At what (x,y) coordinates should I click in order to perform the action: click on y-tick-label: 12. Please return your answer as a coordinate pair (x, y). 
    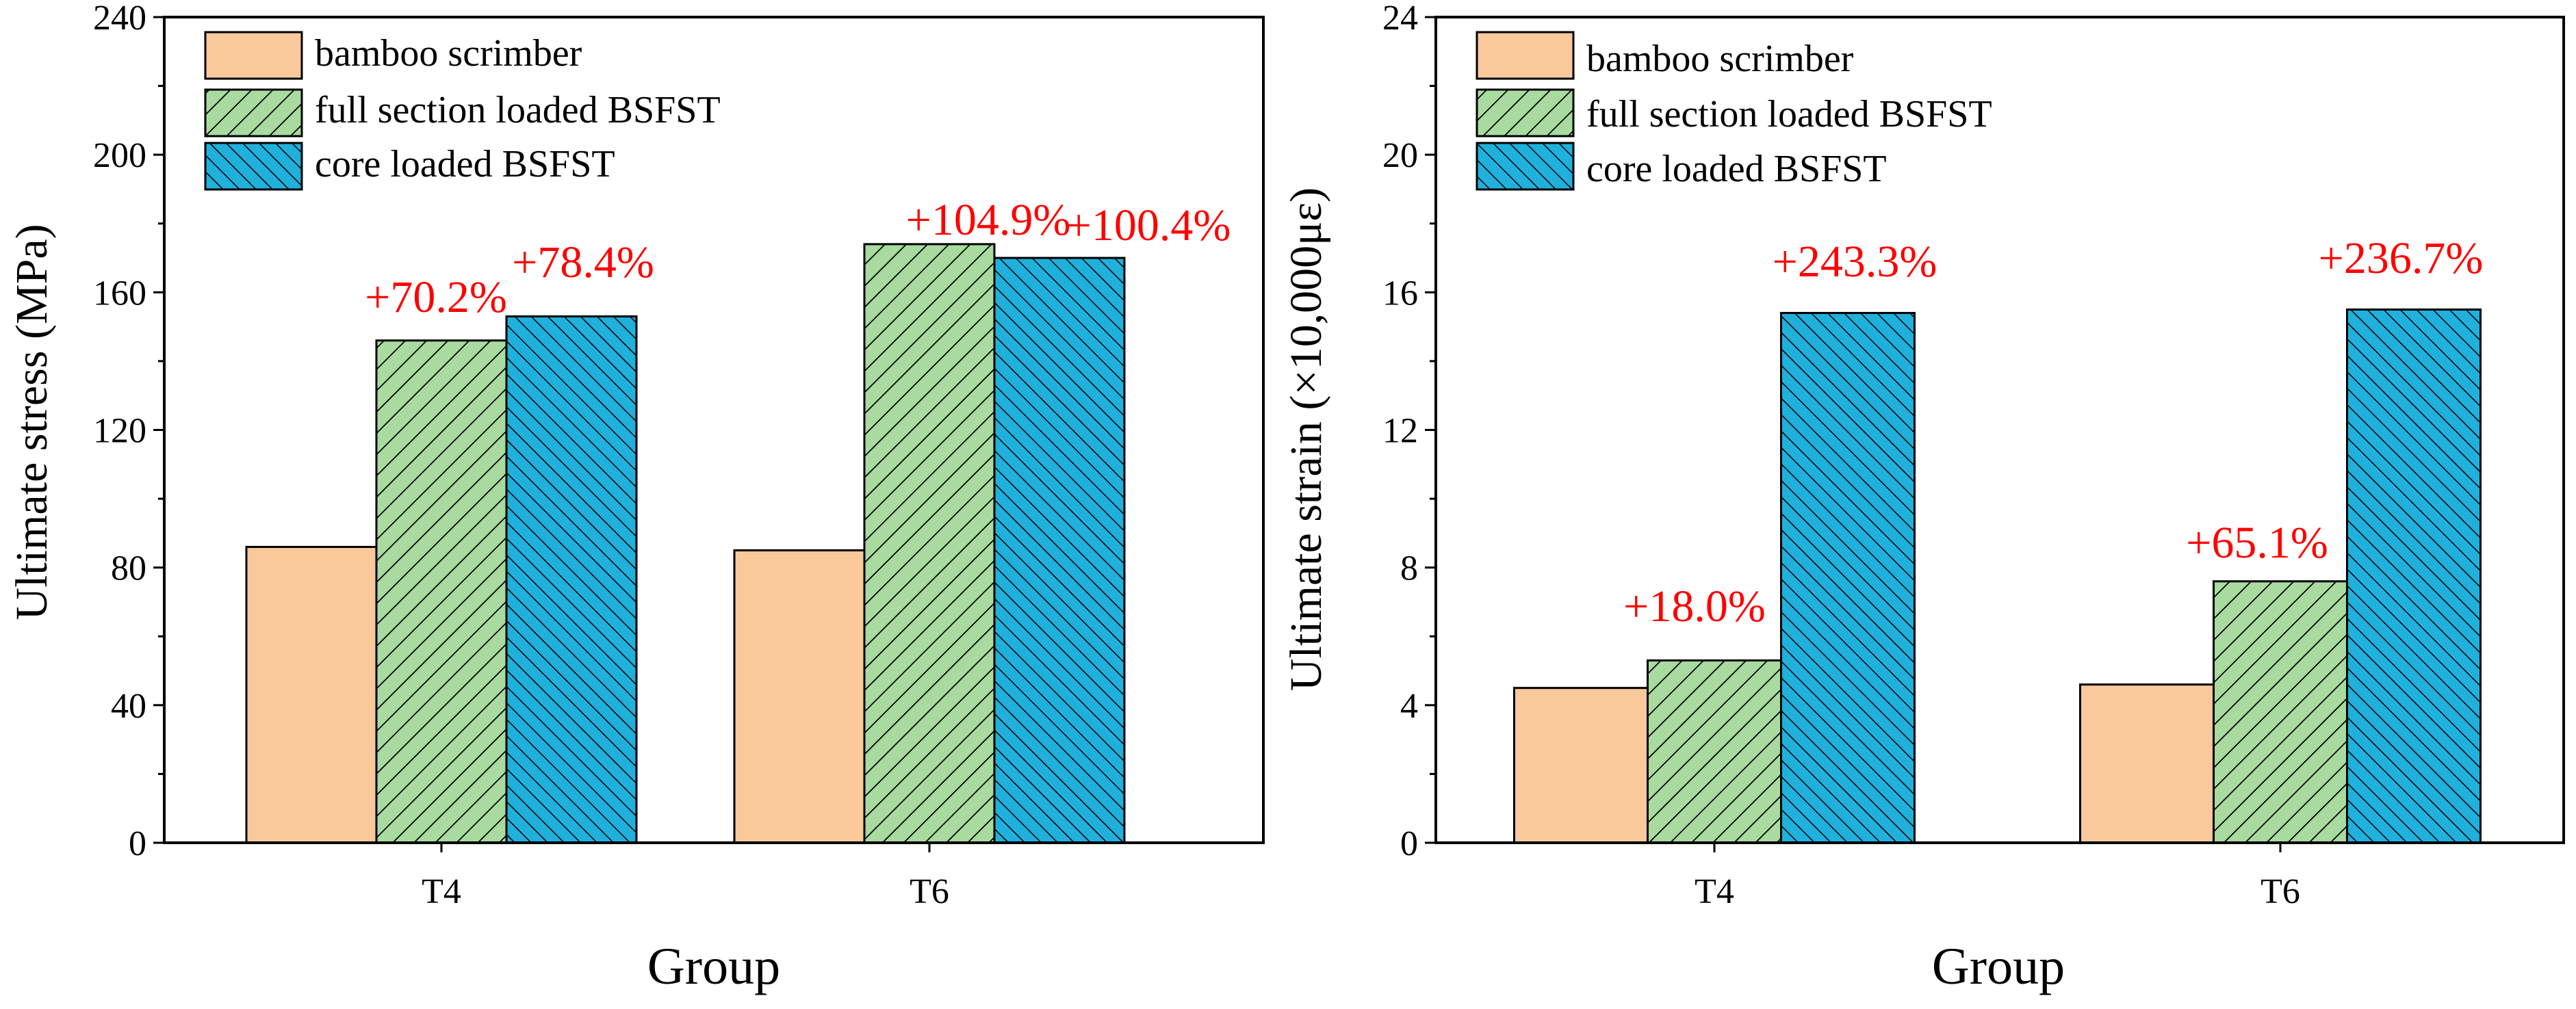
    Looking at the image, I should click on (1400, 431).